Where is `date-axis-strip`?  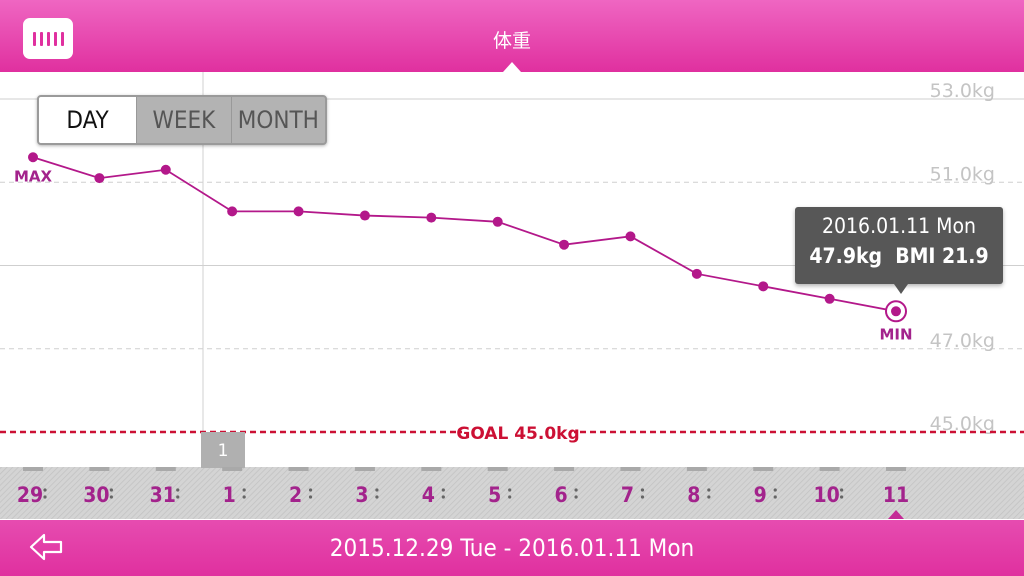 date-axis-strip is located at coordinates (512, 493).